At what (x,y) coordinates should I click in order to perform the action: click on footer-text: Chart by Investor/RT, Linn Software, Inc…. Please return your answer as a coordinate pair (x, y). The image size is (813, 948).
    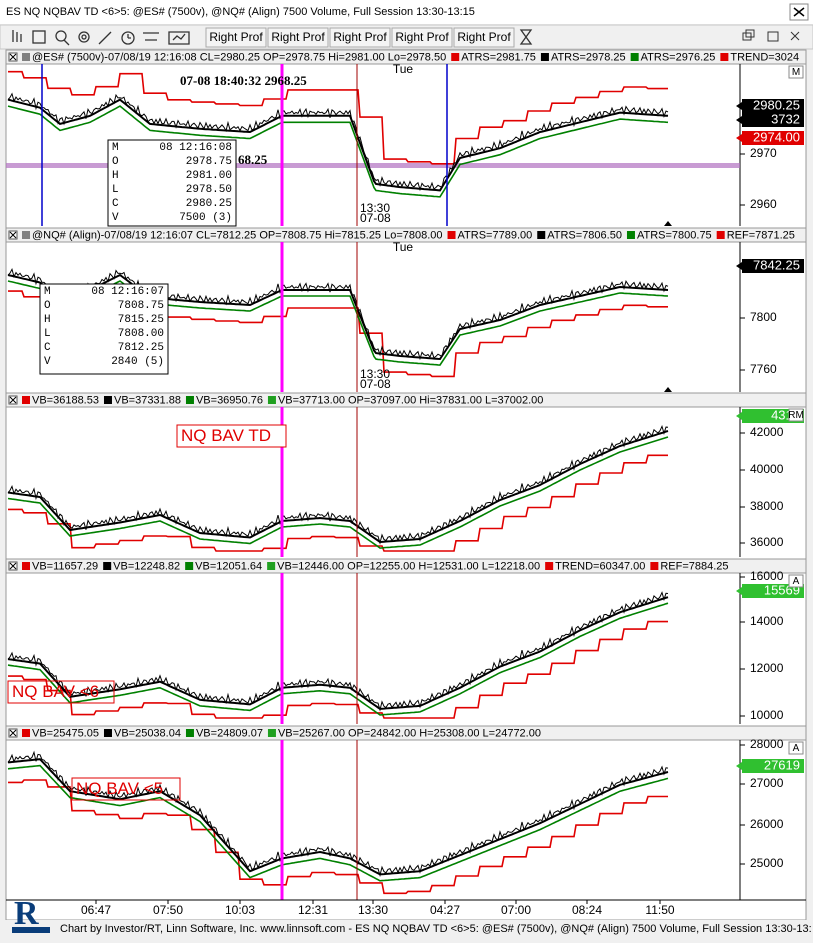
    Looking at the image, I should click on (436, 929).